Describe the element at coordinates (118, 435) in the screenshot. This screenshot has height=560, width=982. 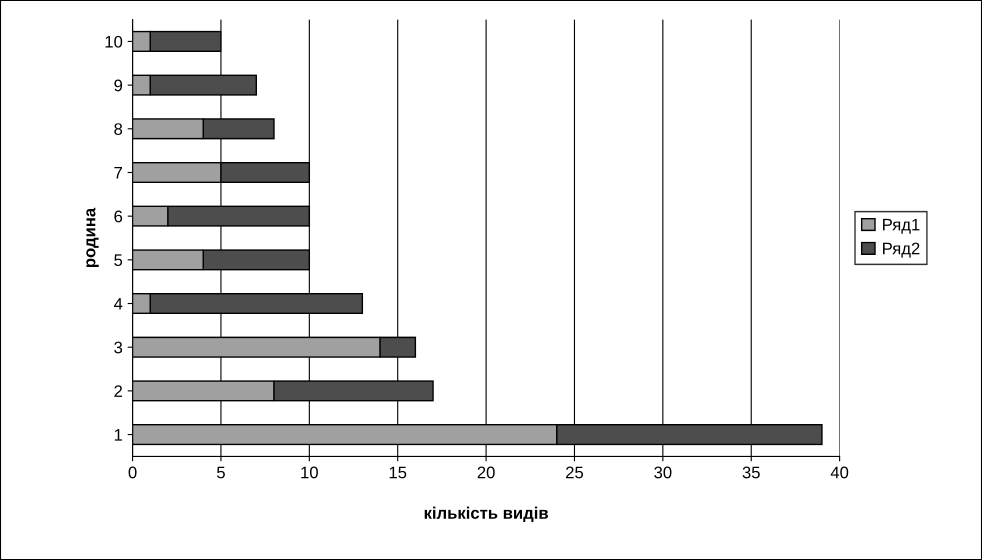
I see `y-tick-label: 1` at that location.